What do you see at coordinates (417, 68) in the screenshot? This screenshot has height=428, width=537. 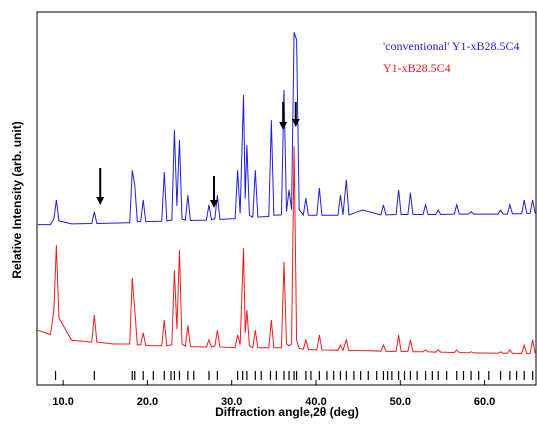 I see `legend-entry: Y1-xB28.5C4` at bounding box center [417, 68].